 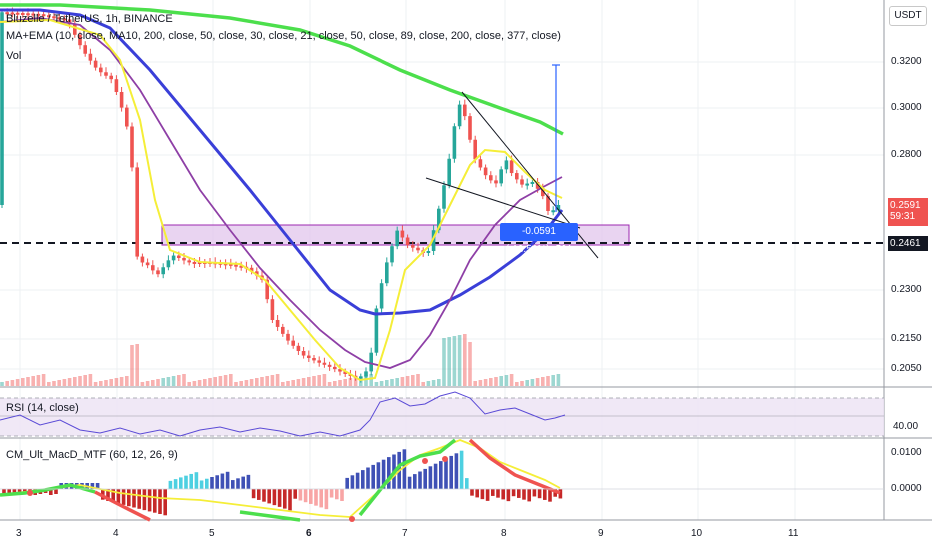 What do you see at coordinates (503, 203) in the screenshot?
I see `trendline-lower` at bounding box center [503, 203].